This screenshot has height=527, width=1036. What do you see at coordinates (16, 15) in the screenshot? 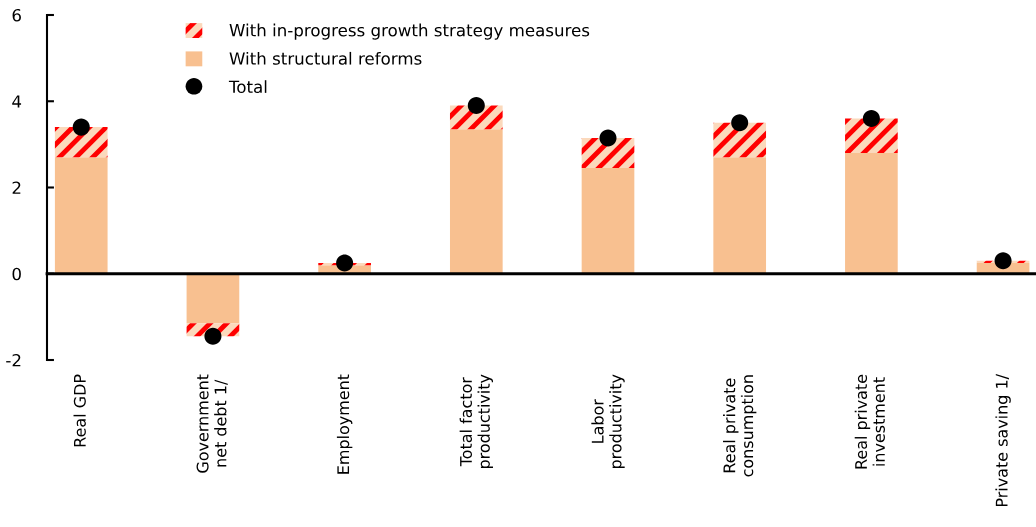
I see `y-tick-label: 6` at bounding box center [16, 15].